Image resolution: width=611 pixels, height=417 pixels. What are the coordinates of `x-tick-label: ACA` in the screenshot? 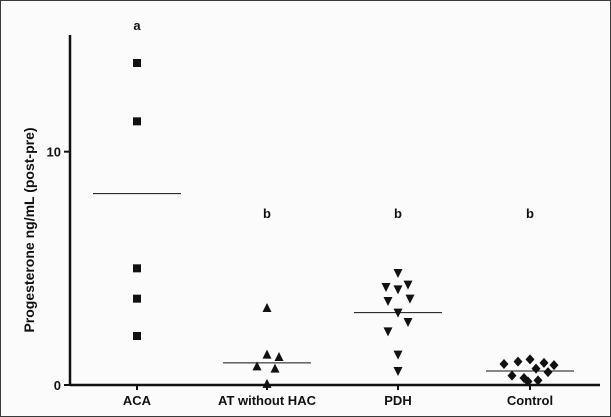 It's located at (137, 400).